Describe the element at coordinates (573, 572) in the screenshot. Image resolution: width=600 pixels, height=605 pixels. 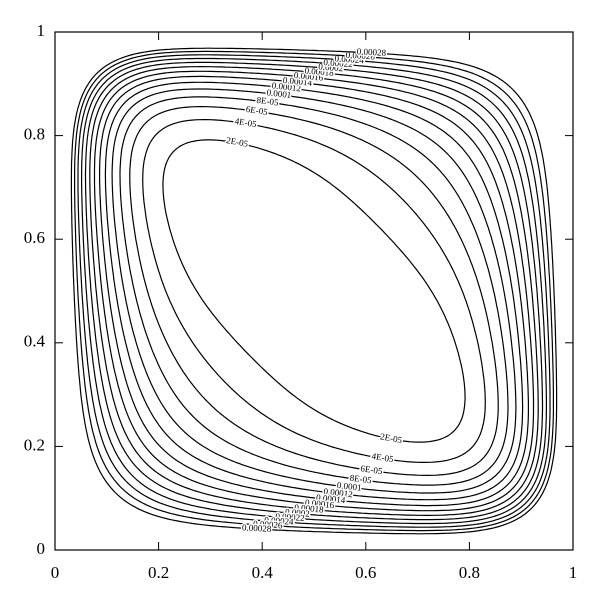
I see `x-tick-label: 1` at that location.